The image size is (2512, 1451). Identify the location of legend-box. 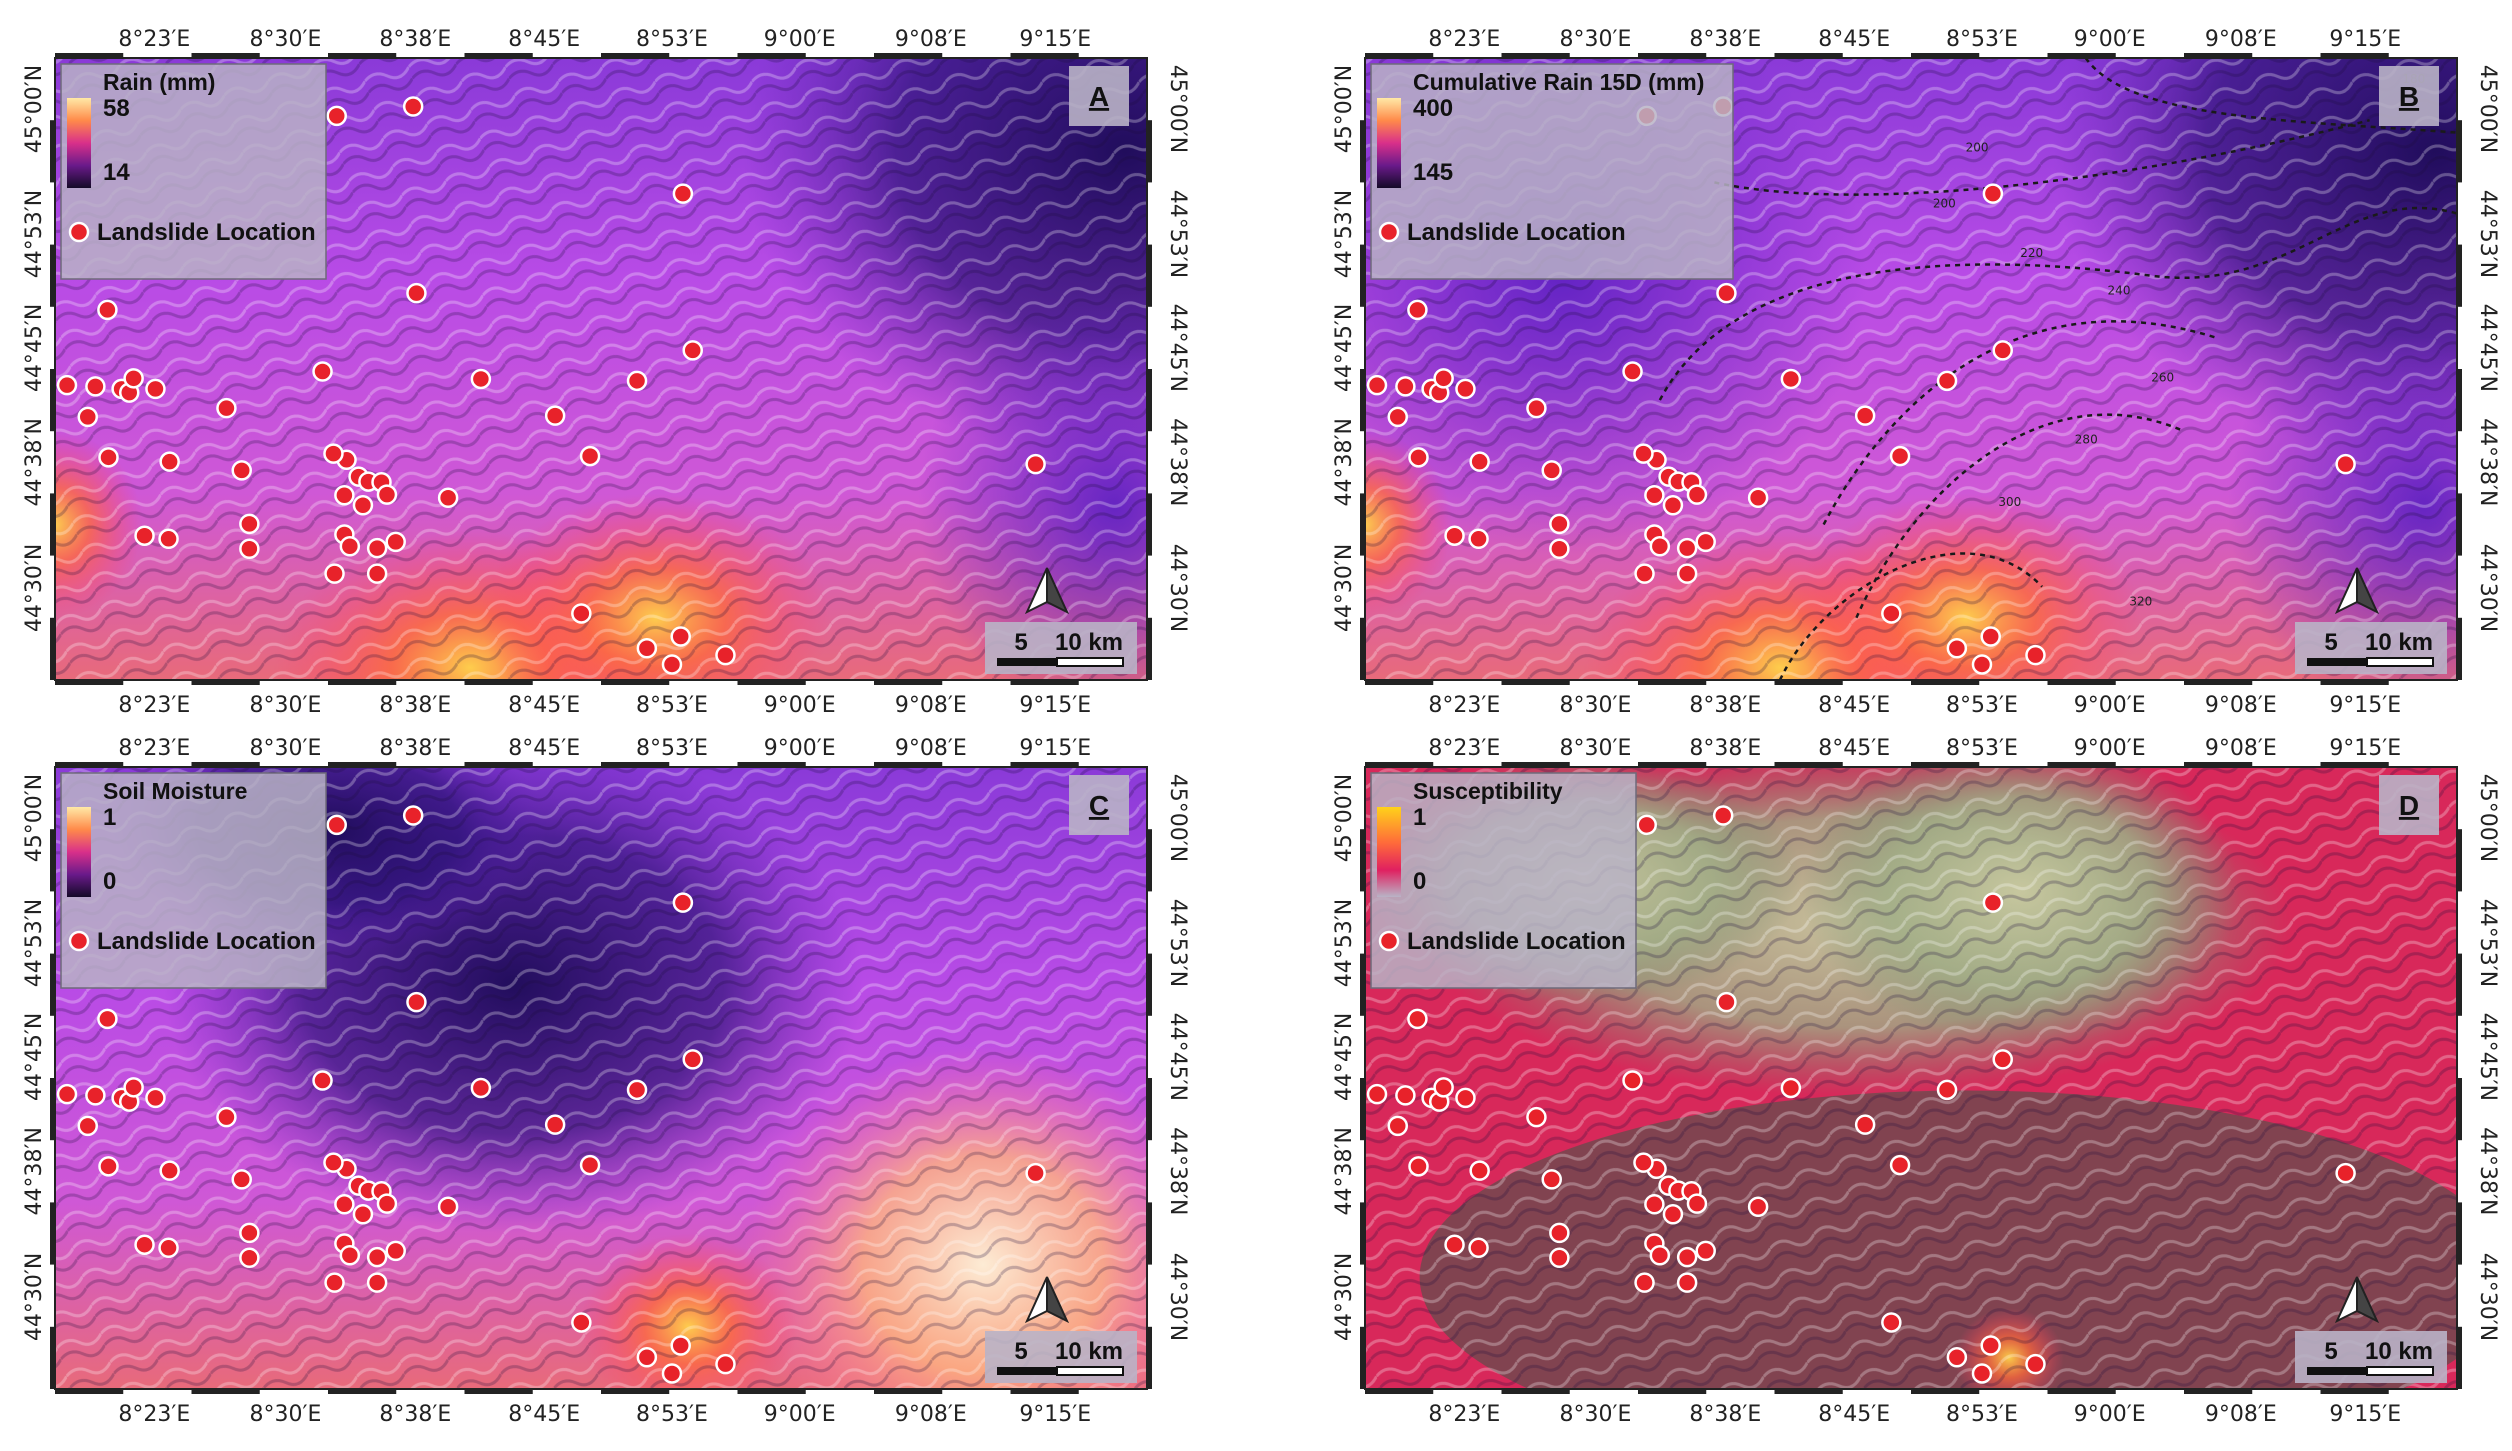
(193, 171).